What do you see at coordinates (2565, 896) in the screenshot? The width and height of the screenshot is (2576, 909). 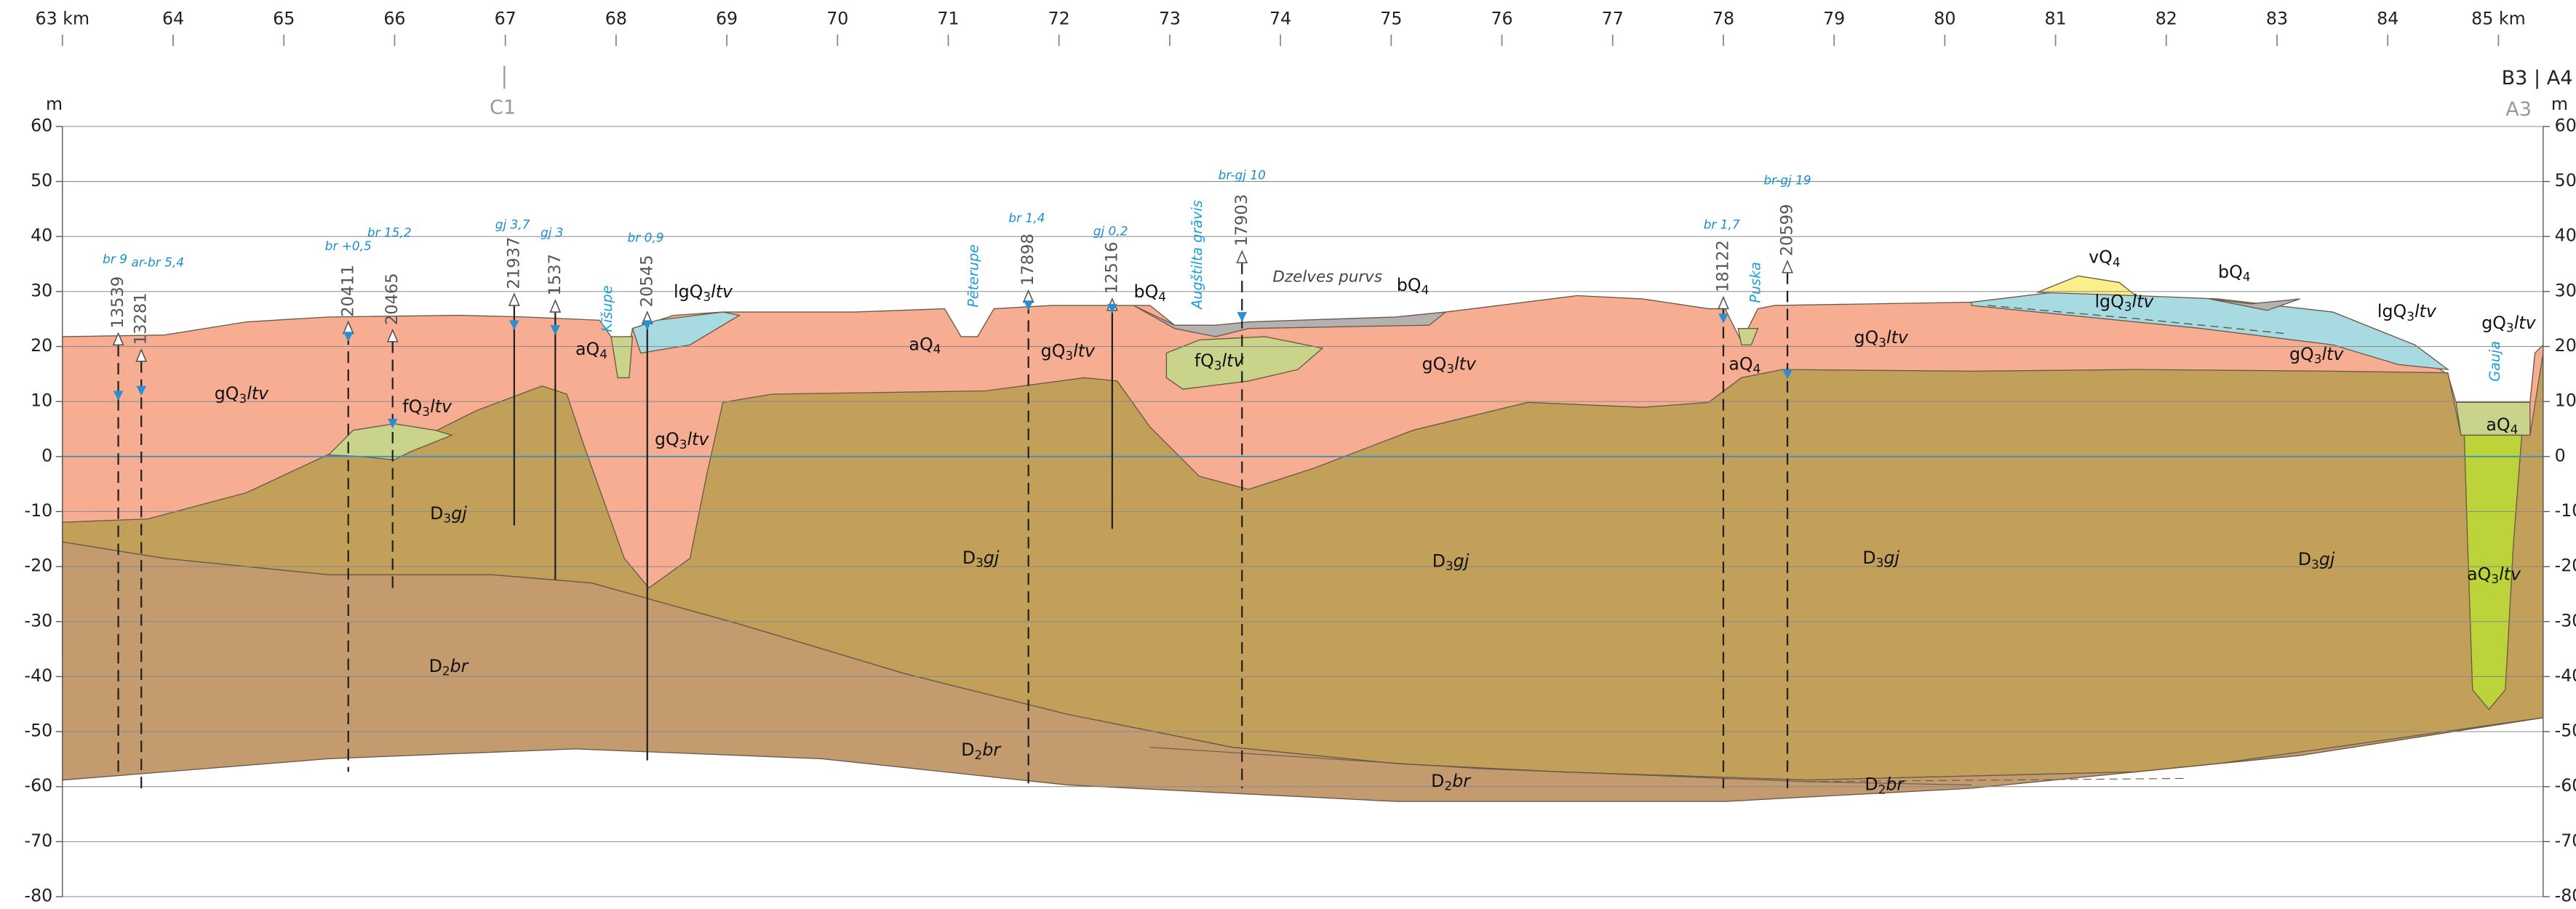 I see `y-tick-label-right: -80` at bounding box center [2565, 896].